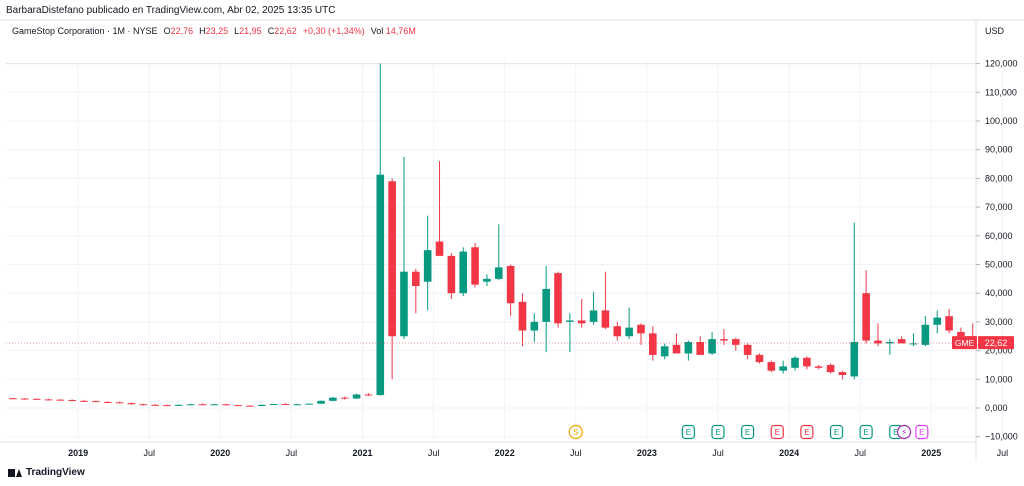 The image size is (1024, 486). Describe the element at coordinates (789, 453) in the screenshot. I see `x-tick-label: 2024` at that location.